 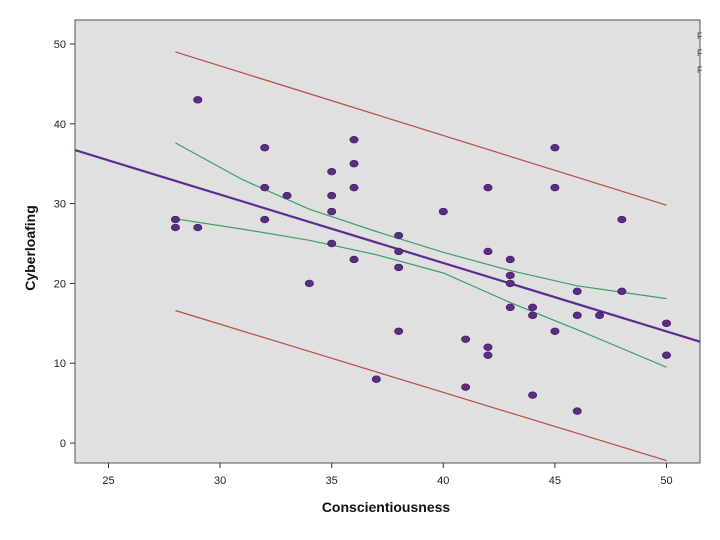 What do you see at coordinates (555, 481) in the screenshot?
I see `x-tick-label: 45` at bounding box center [555, 481].